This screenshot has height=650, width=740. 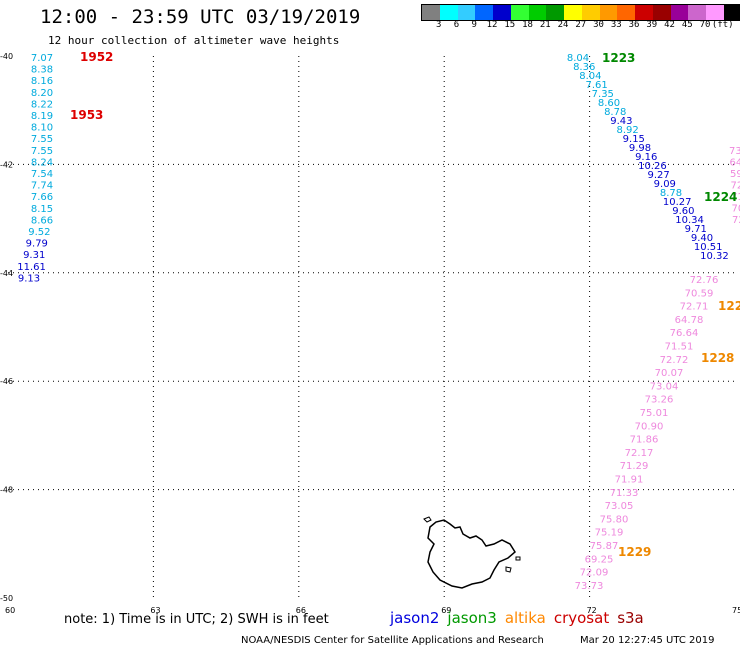 What do you see at coordinates (37, 244) in the screenshot?
I see `wave-height-reading: 9.79` at bounding box center [37, 244].